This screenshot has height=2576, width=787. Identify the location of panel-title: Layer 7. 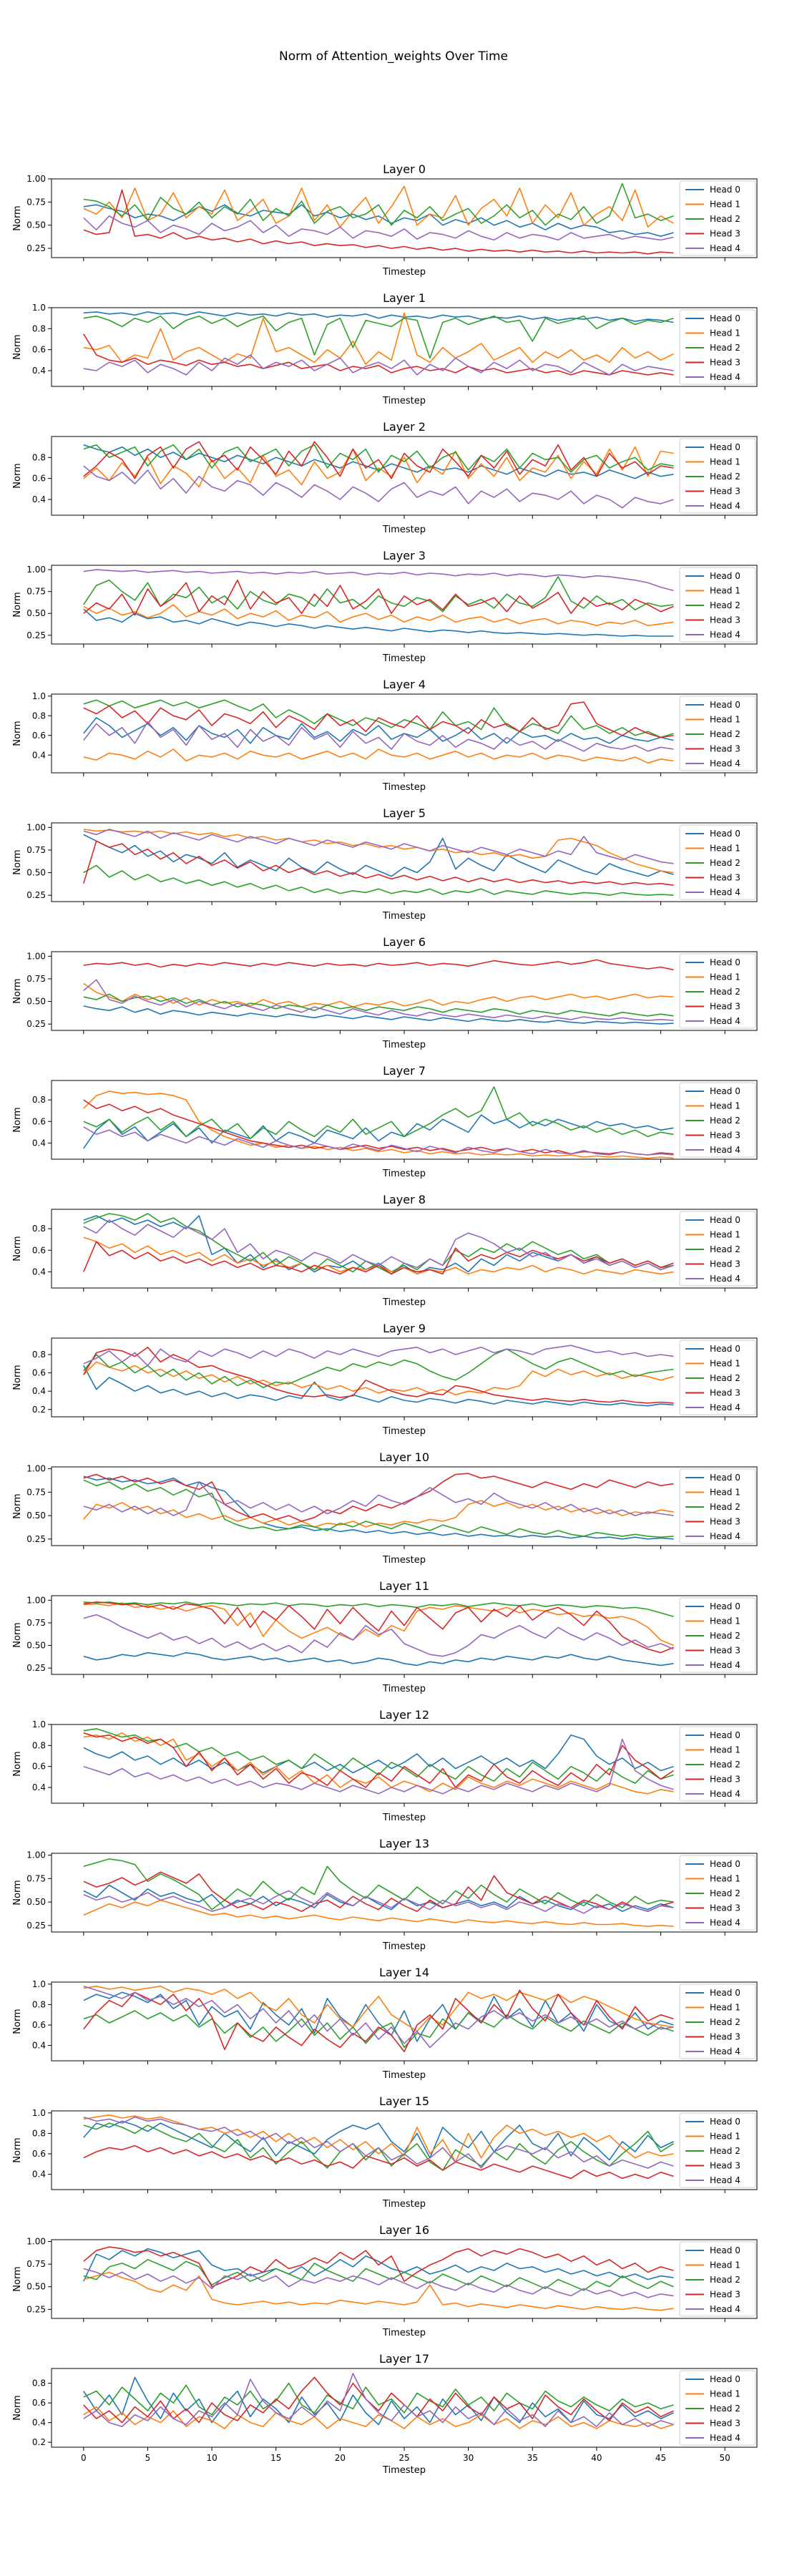
(404, 1071).